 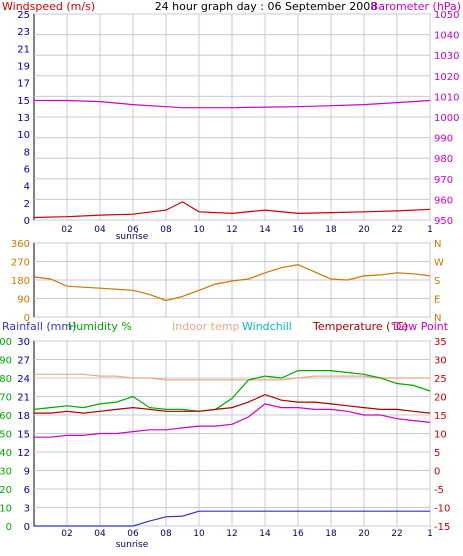 What do you see at coordinates (6, 490) in the screenshot?
I see `humidity-axis-tick: 20` at bounding box center [6, 490].